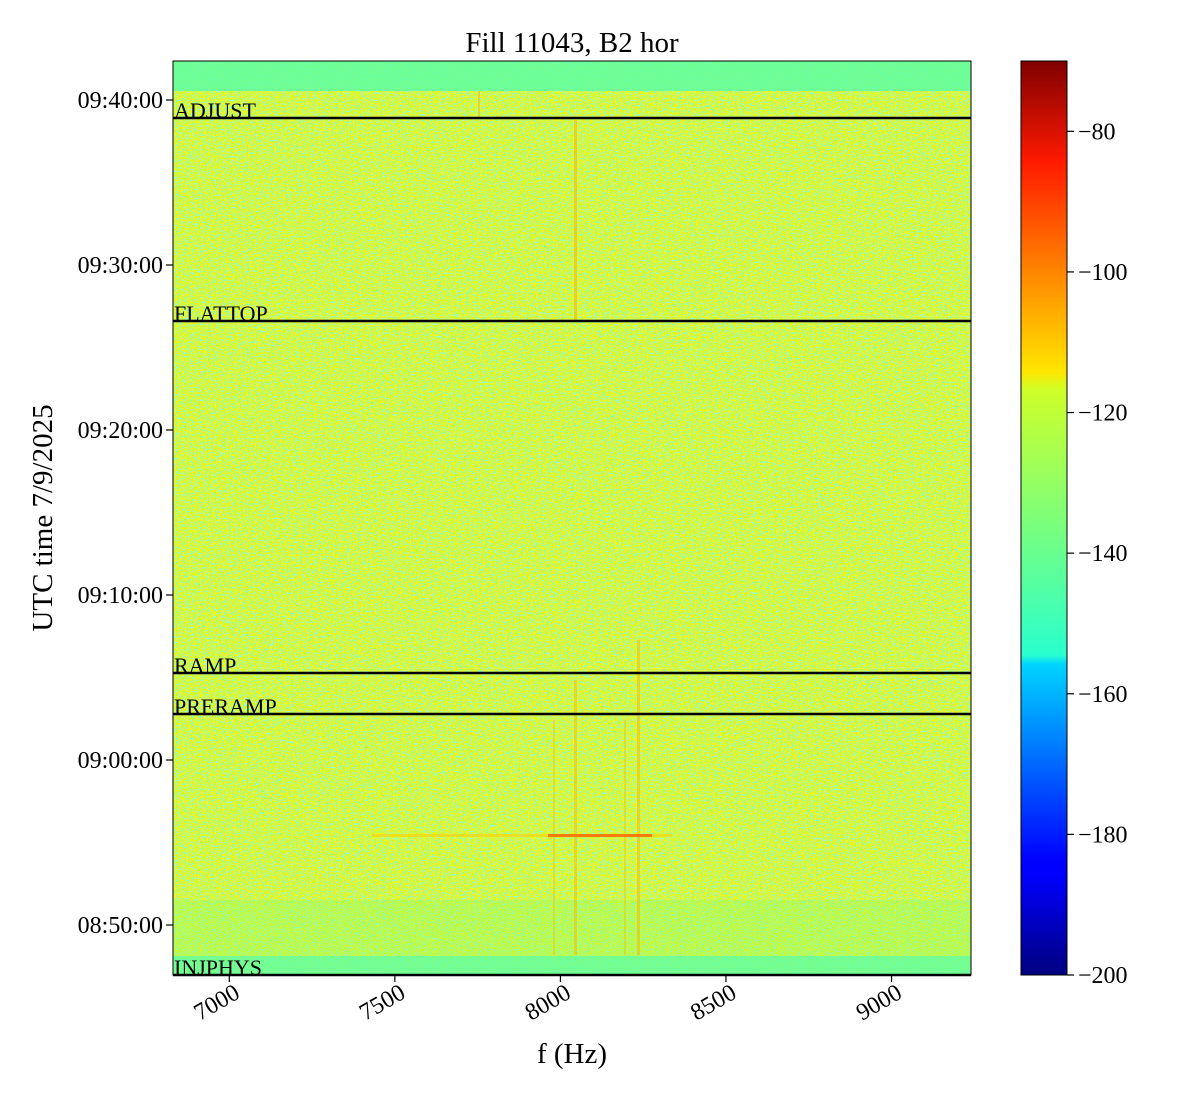  What do you see at coordinates (713, 1003) in the screenshot?
I see `x-tick-label: 8500` at bounding box center [713, 1003].